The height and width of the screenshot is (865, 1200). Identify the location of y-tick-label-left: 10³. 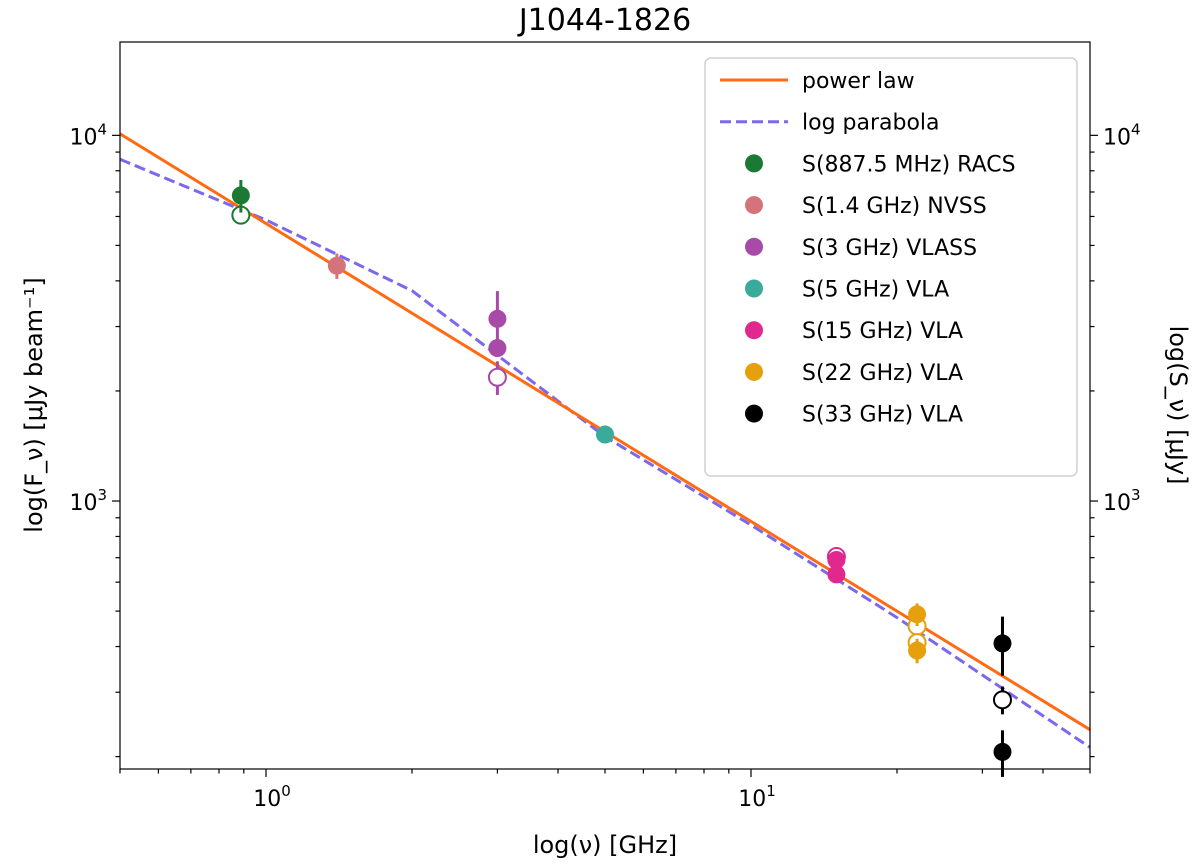
(88, 501).